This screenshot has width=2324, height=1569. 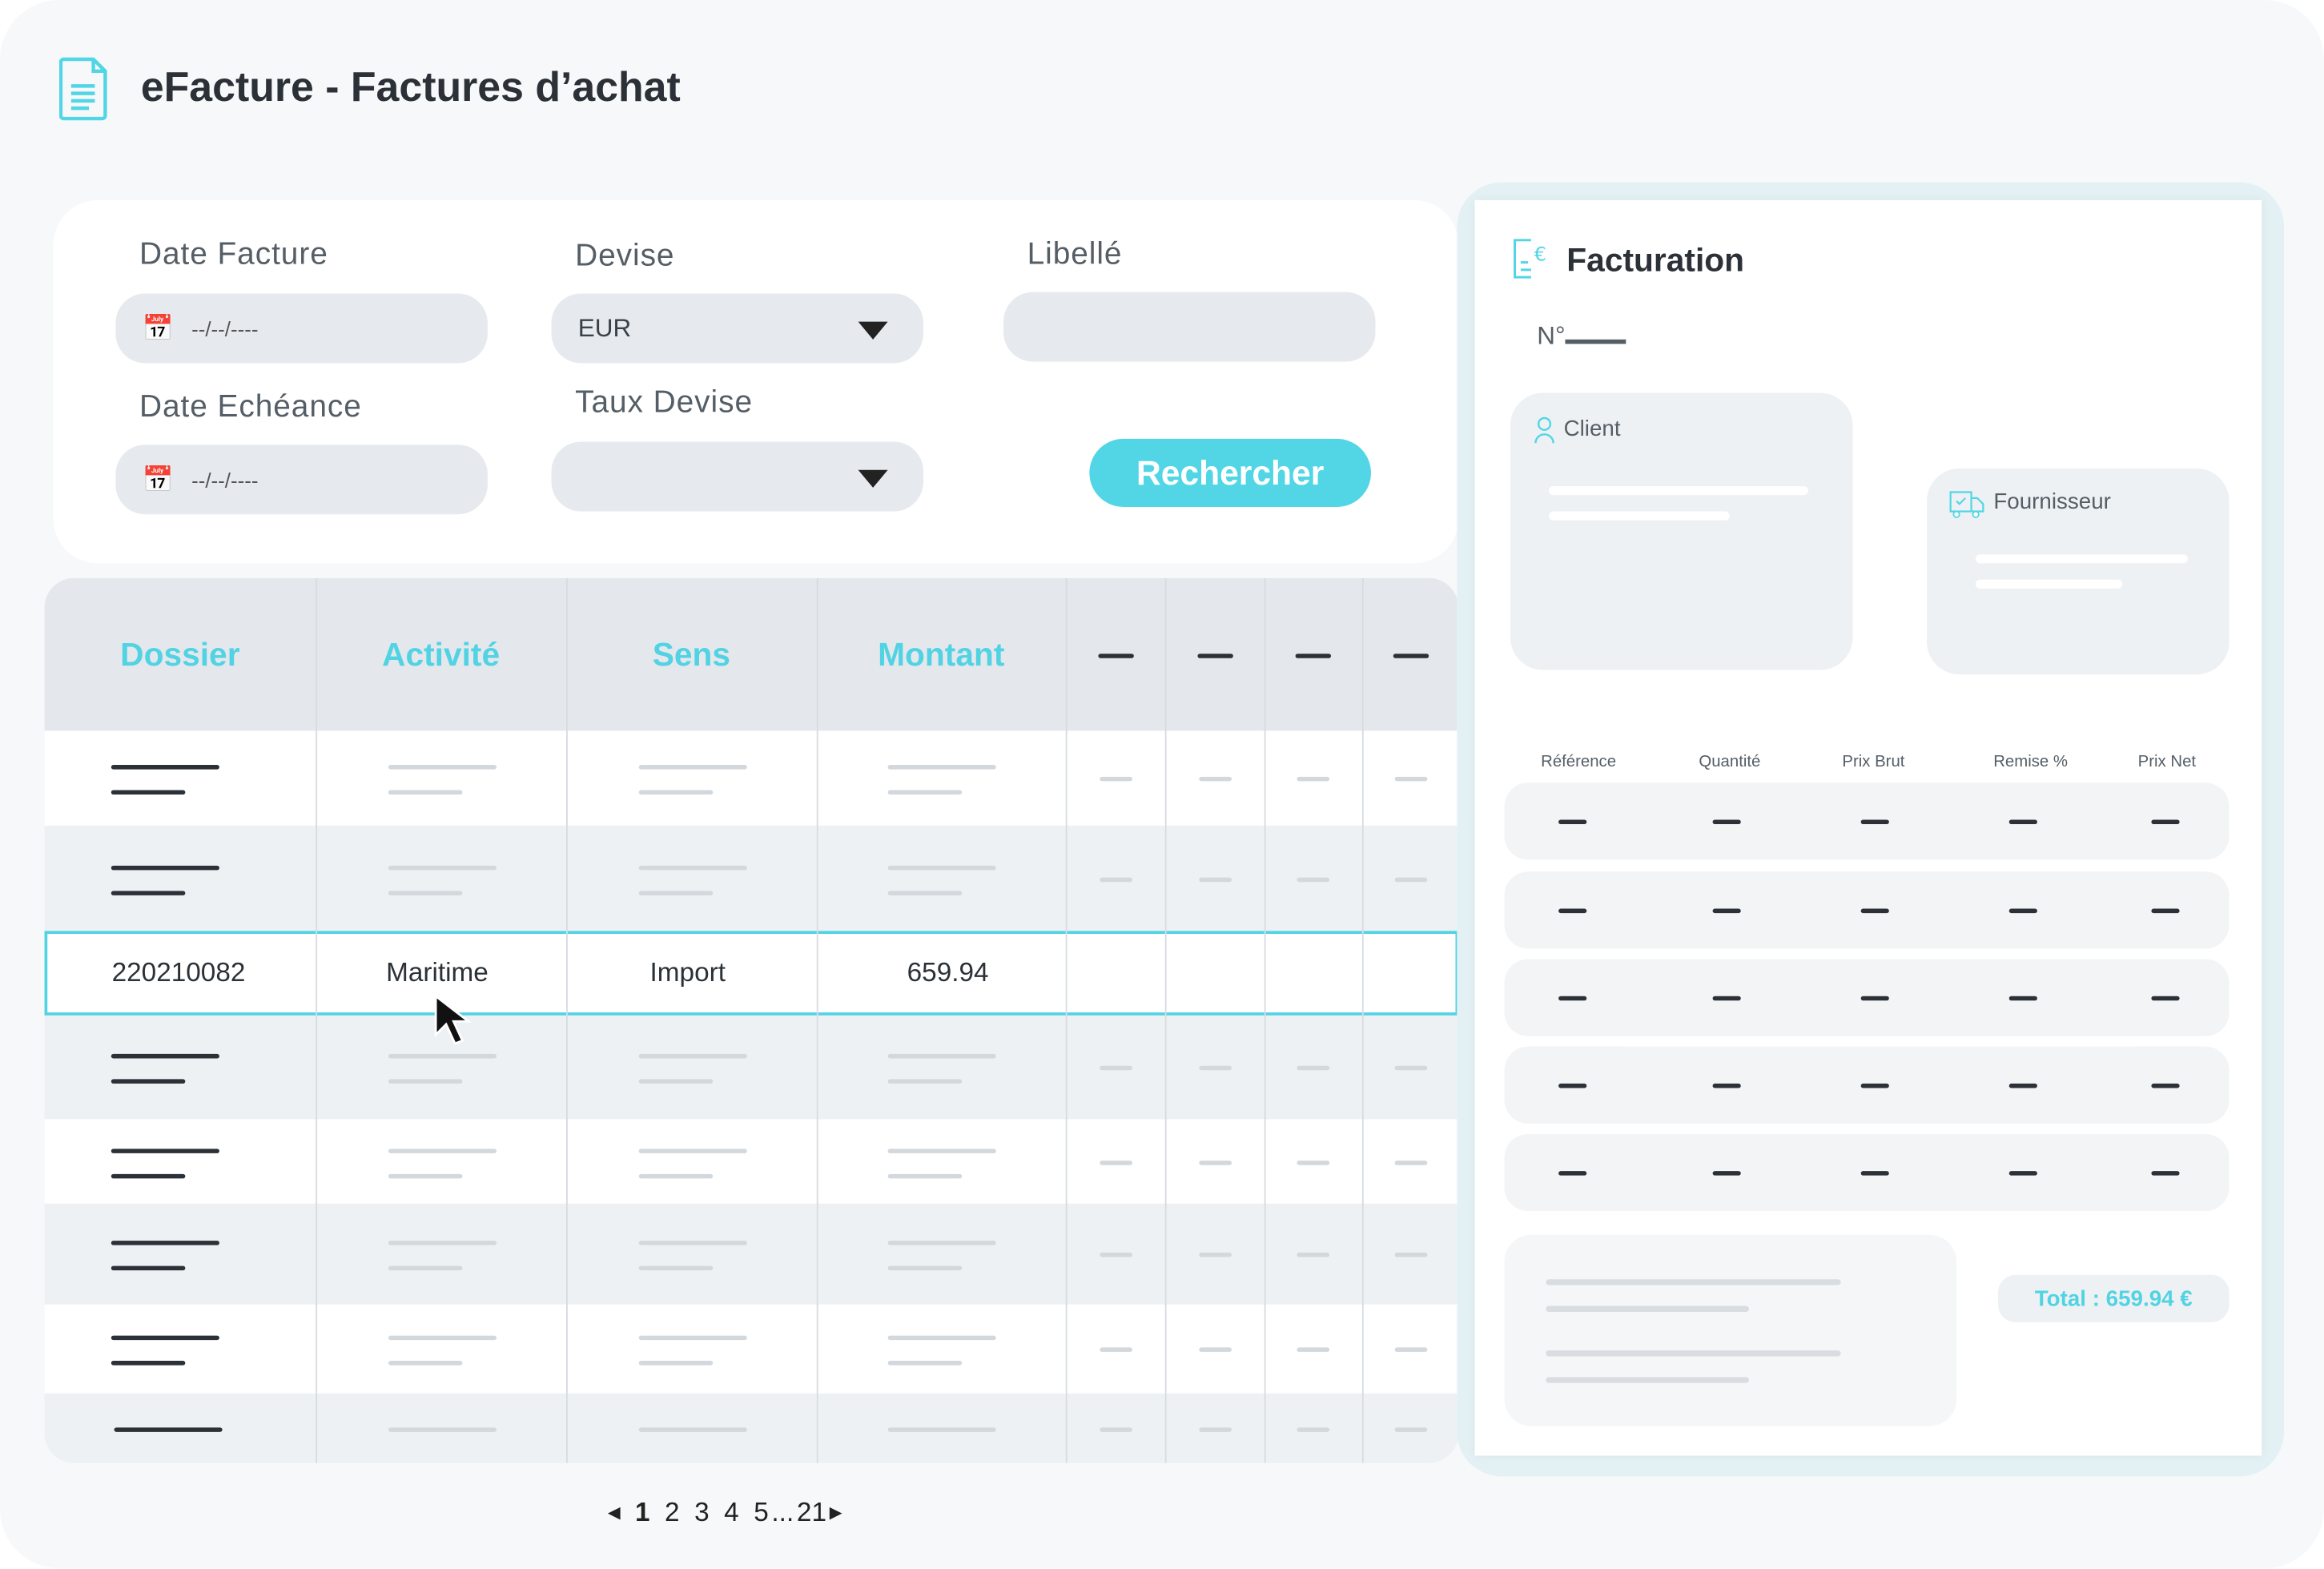 I want to click on column-header-activite: Activité, so click(x=442, y=654).